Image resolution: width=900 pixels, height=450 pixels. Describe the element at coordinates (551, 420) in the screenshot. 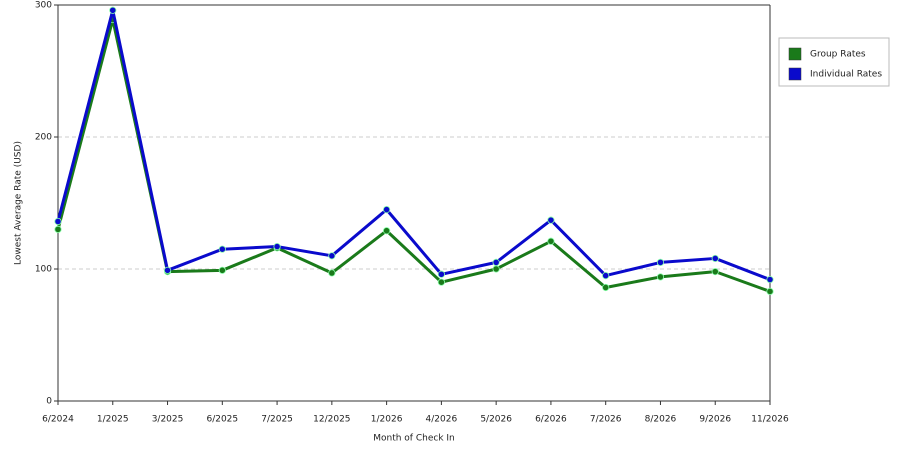

I see `x-tick-label: 6/2026` at that location.